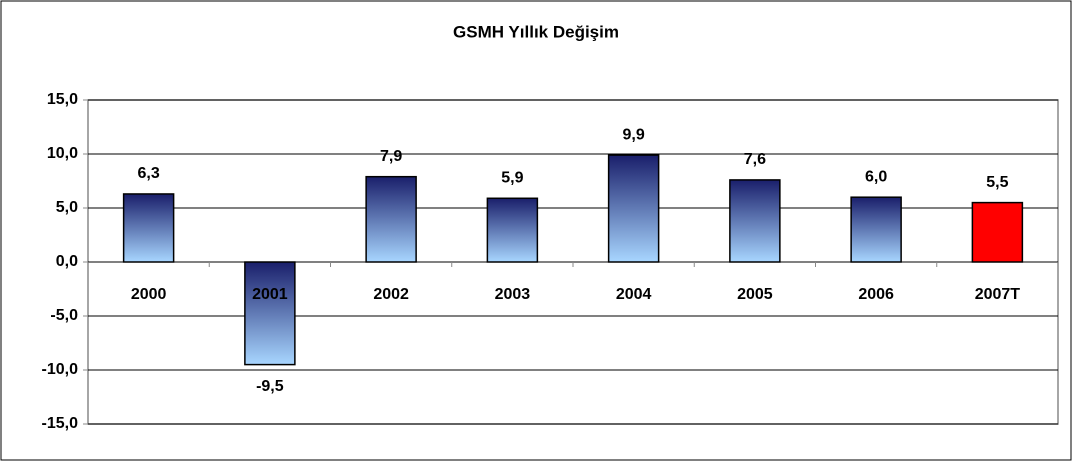 The width and height of the screenshot is (1073, 462). I want to click on y-tick-label: -15,0, so click(60, 423).